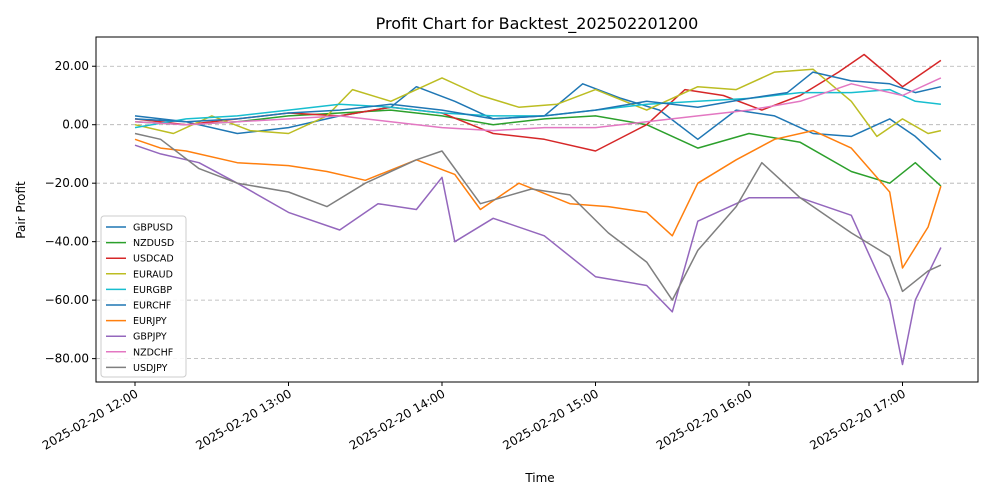 This screenshot has width=1000, height=500. I want to click on series-line-gbpusd, so click(538, 122).